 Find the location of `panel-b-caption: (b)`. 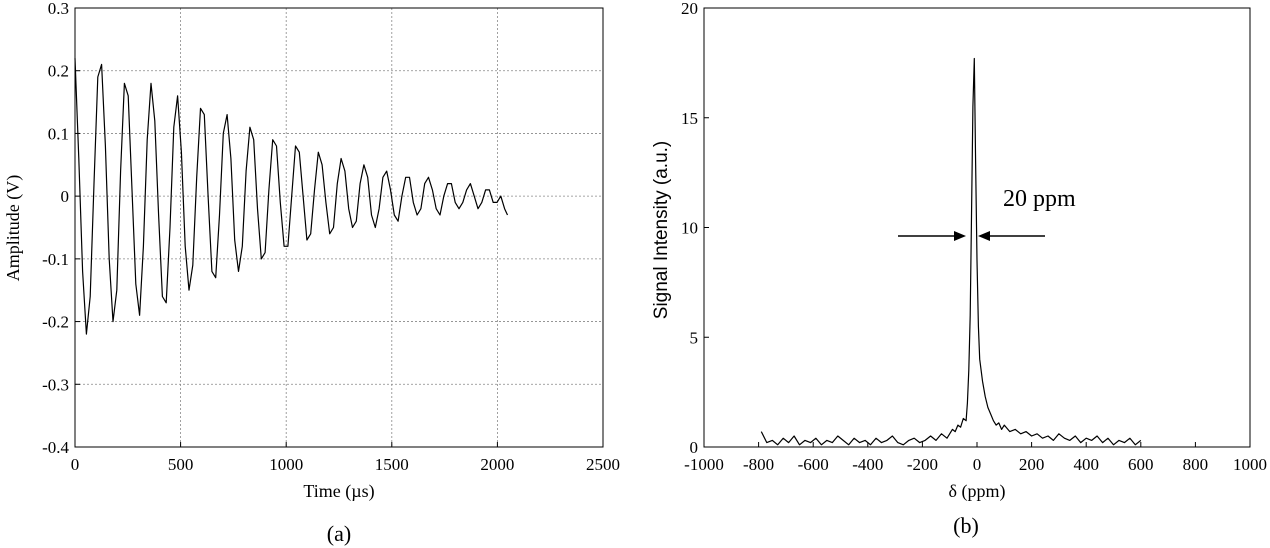

panel-b-caption: (b) is located at coordinates (966, 525).